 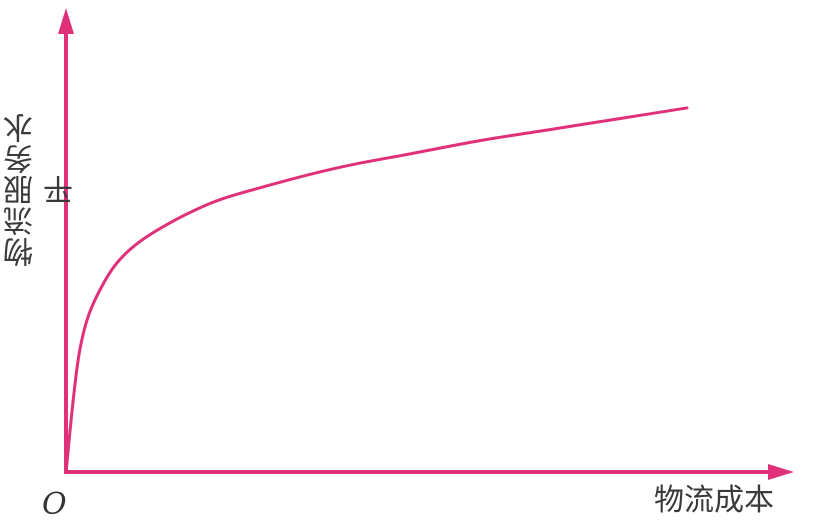 What do you see at coordinates (66, 21) in the screenshot?
I see `y-axis-arrowhead` at bounding box center [66, 21].